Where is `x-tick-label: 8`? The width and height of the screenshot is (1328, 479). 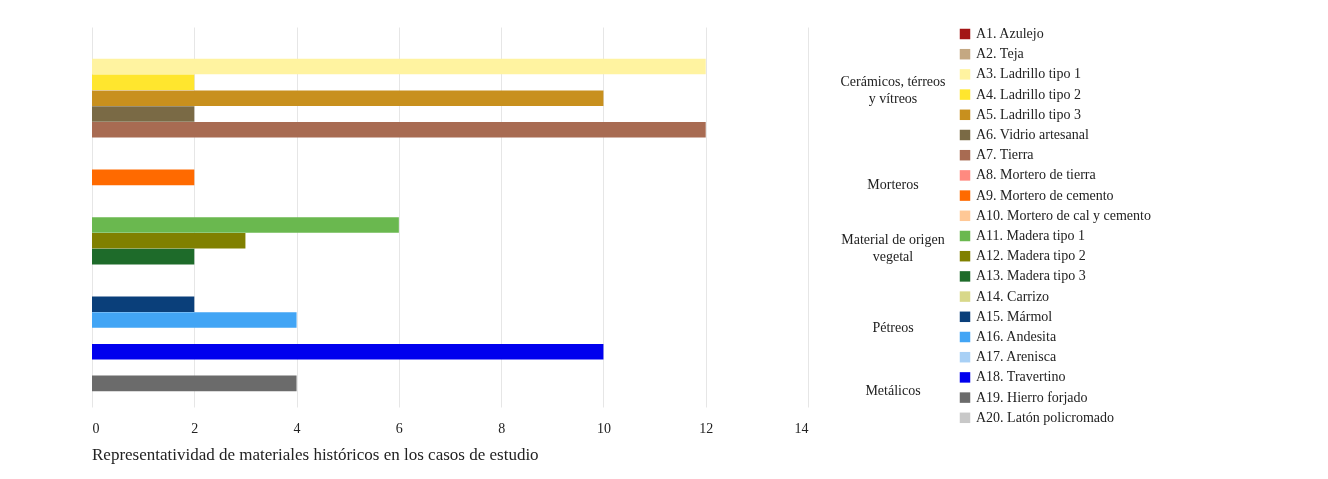
x-tick-label: 8 is located at coordinates (502, 428).